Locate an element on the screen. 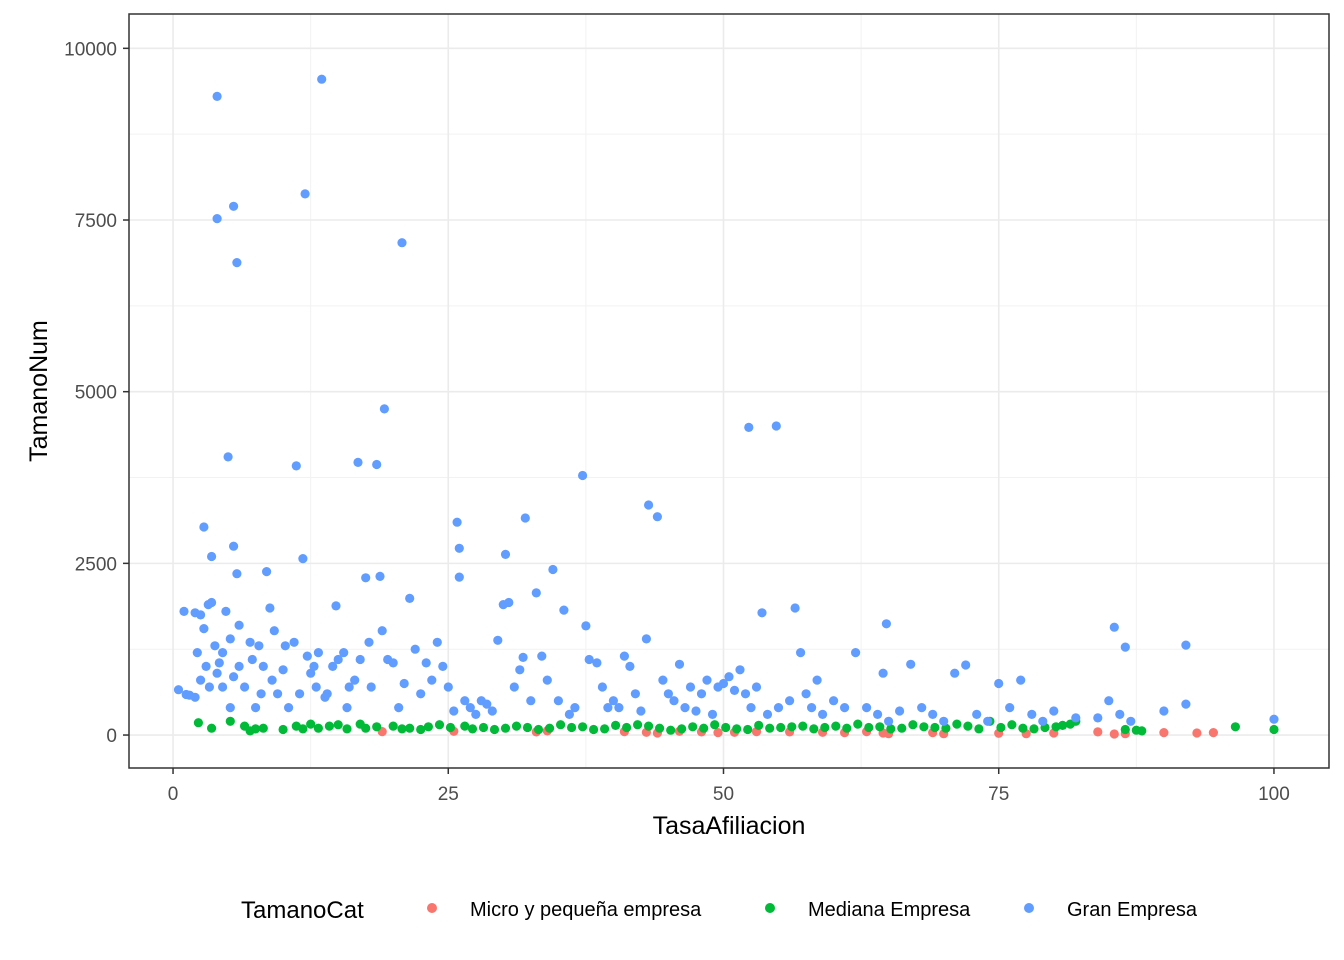  legend-key-gran is located at coordinates (1029, 908).